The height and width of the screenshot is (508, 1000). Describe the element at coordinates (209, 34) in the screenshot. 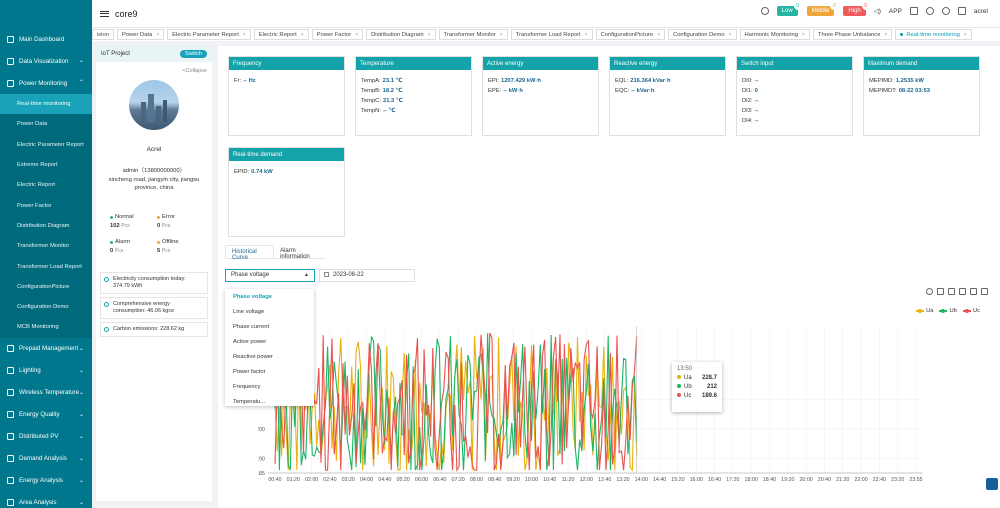

I see `tab-electric-parameter-report: Electric Parameter Report ×` at that location.